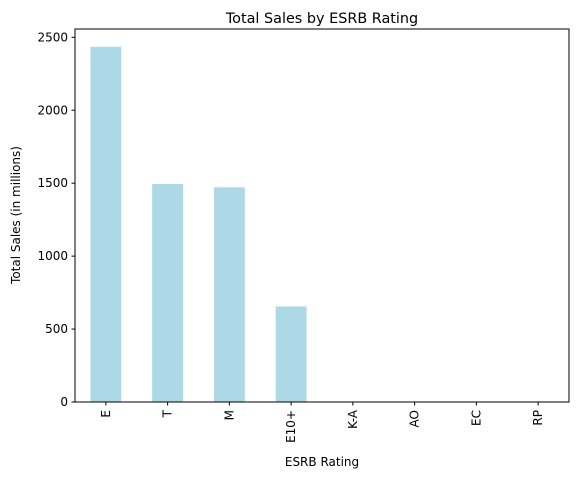 The image size is (580, 479). Describe the element at coordinates (322, 422) in the screenshot. I see `x-axis-ticks: E T M E10+ K-A AO EC RP` at that location.